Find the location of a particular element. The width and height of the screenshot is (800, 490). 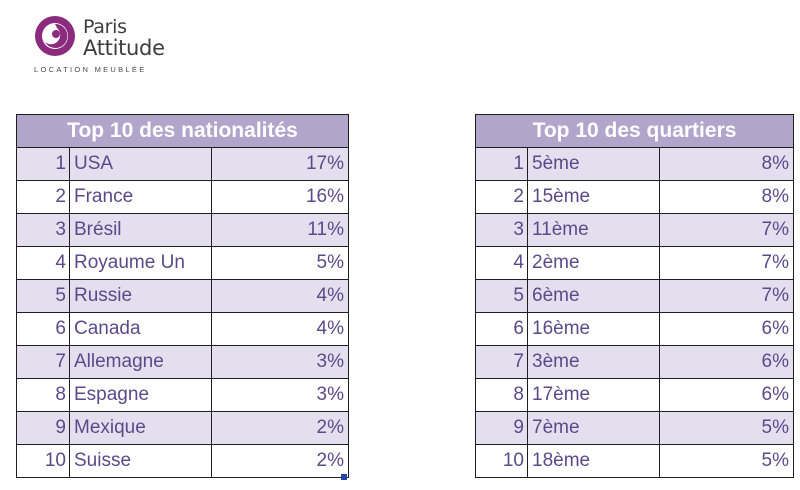

percent-cell: 16% is located at coordinates (280, 197).